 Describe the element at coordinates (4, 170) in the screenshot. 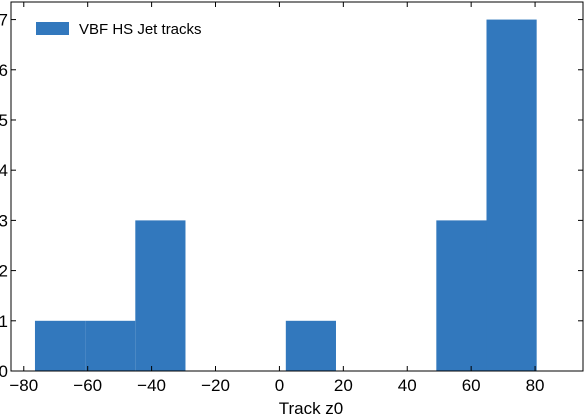

I see `y-tick-label: 4` at that location.